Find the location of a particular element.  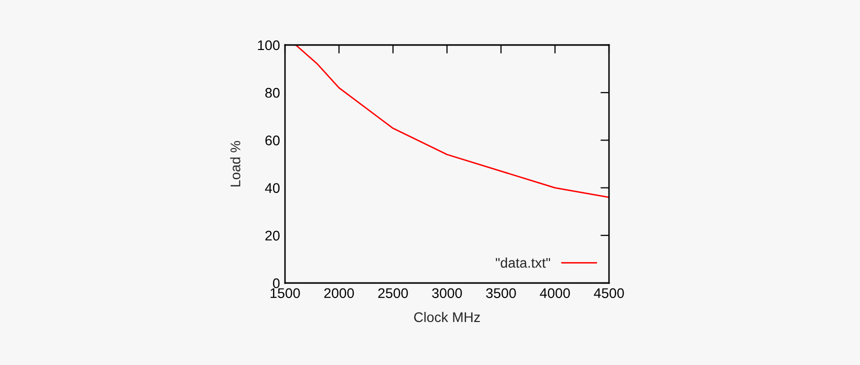

legend-label: "data.txt" is located at coordinates (523, 263).